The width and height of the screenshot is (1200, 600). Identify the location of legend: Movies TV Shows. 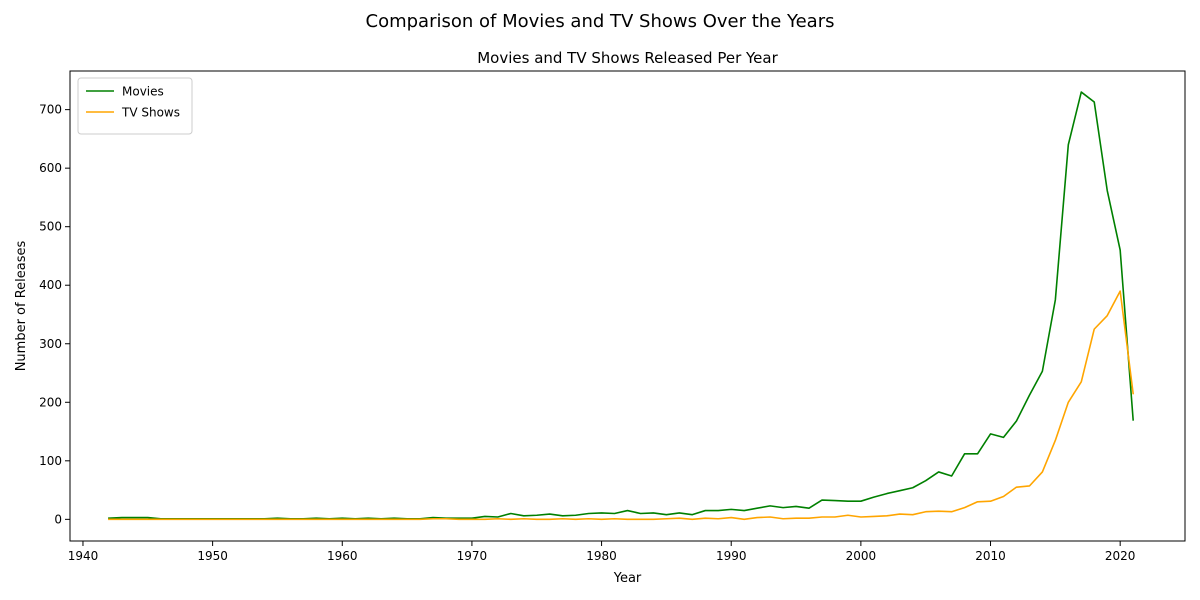
(135, 106).